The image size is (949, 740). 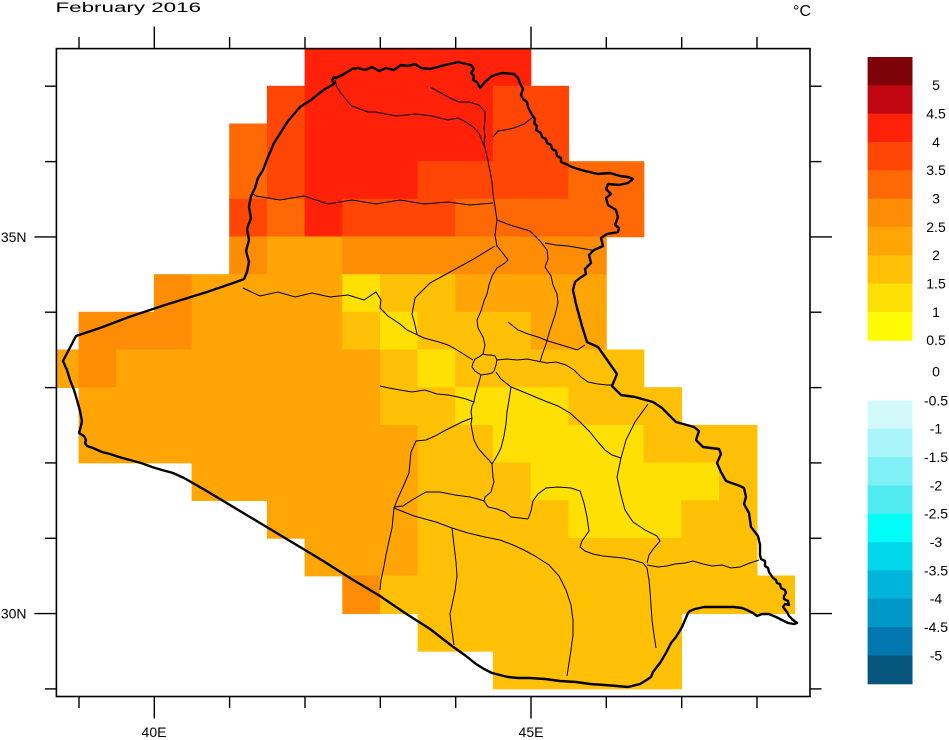 I want to click on svg-text: 1.5, so click(x=936, y=283).